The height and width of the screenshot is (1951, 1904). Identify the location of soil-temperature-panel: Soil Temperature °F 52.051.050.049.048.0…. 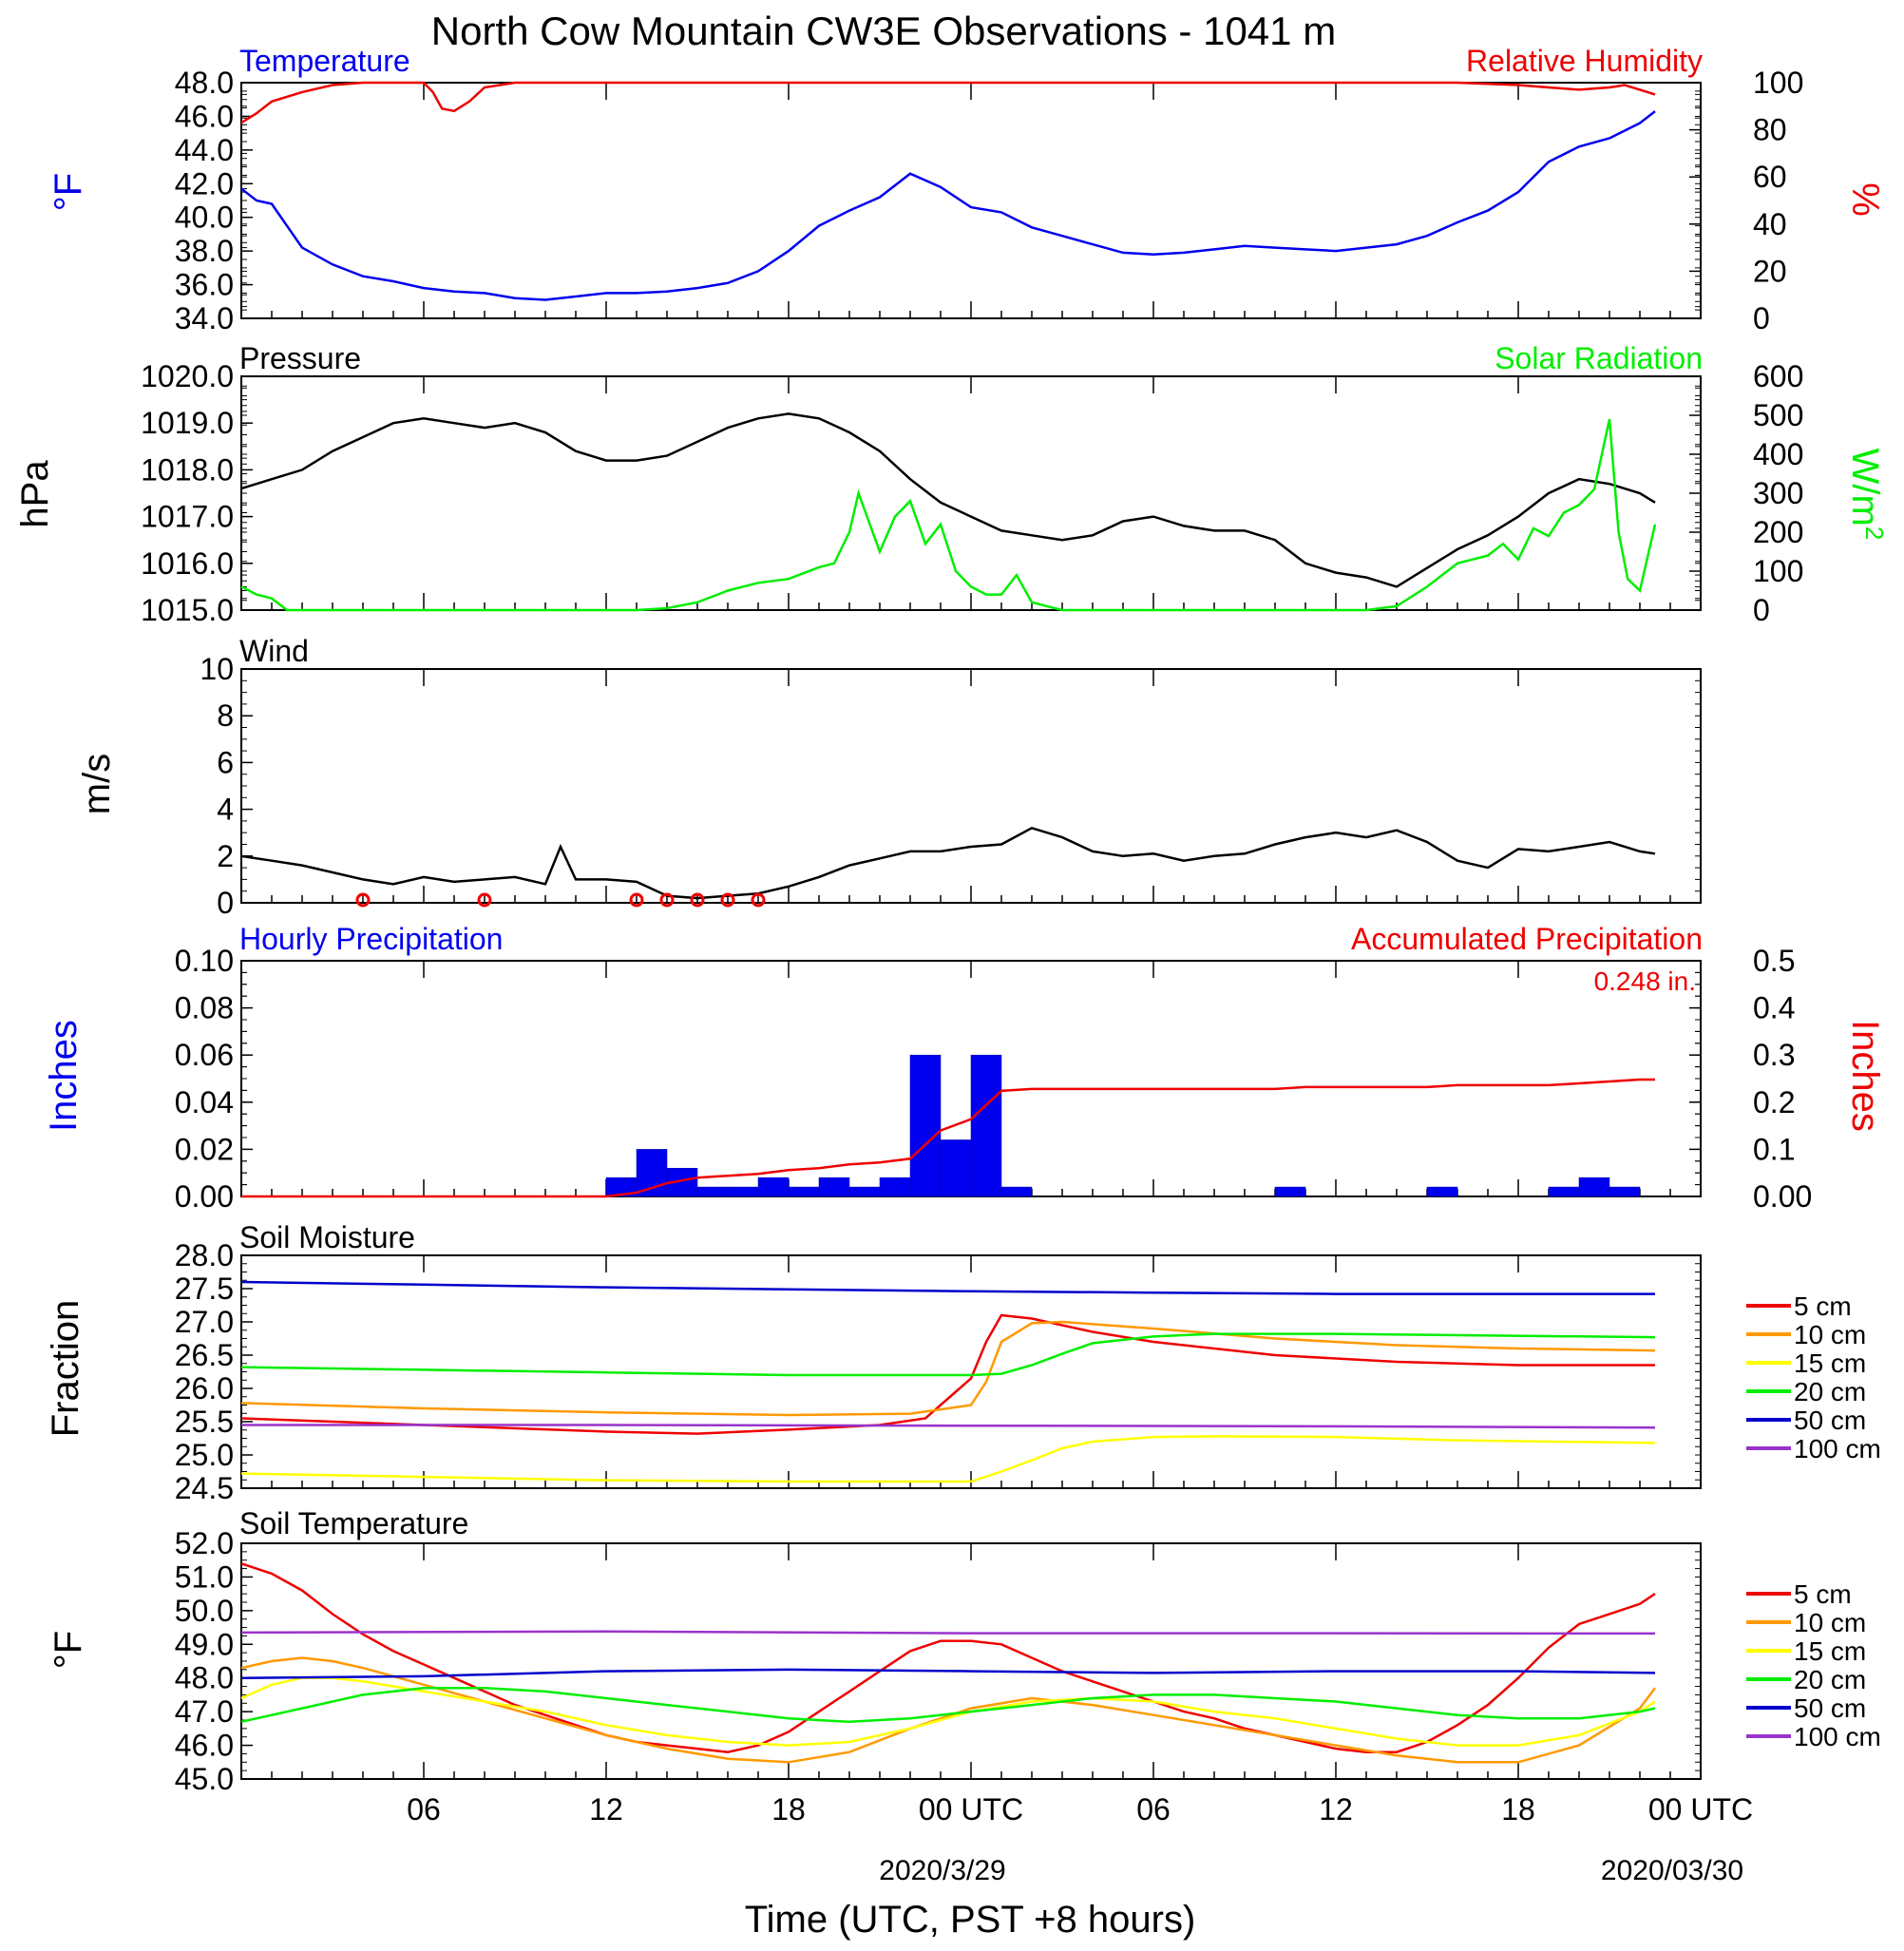
(964, 1651).